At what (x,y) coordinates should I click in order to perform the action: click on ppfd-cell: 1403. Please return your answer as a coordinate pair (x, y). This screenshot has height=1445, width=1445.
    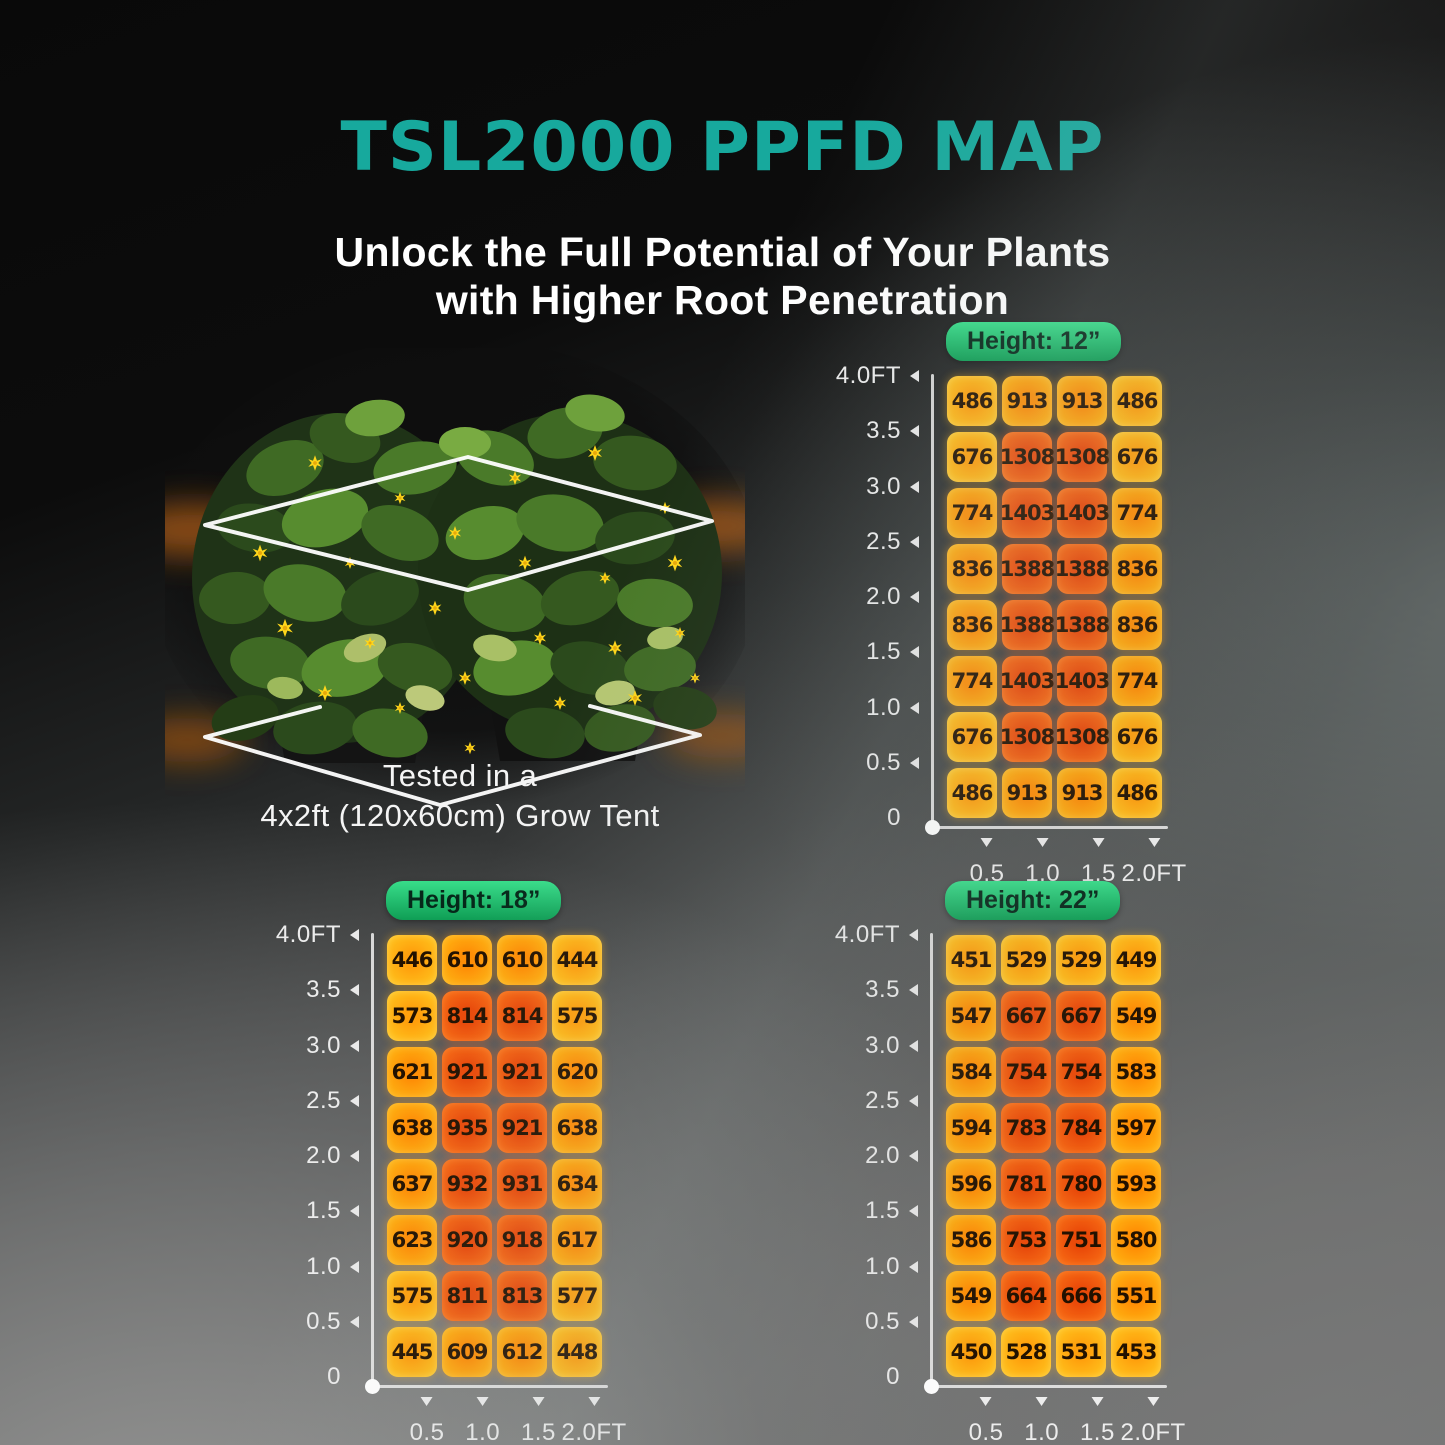
    Looking at the image, I should click on (1027, 681).